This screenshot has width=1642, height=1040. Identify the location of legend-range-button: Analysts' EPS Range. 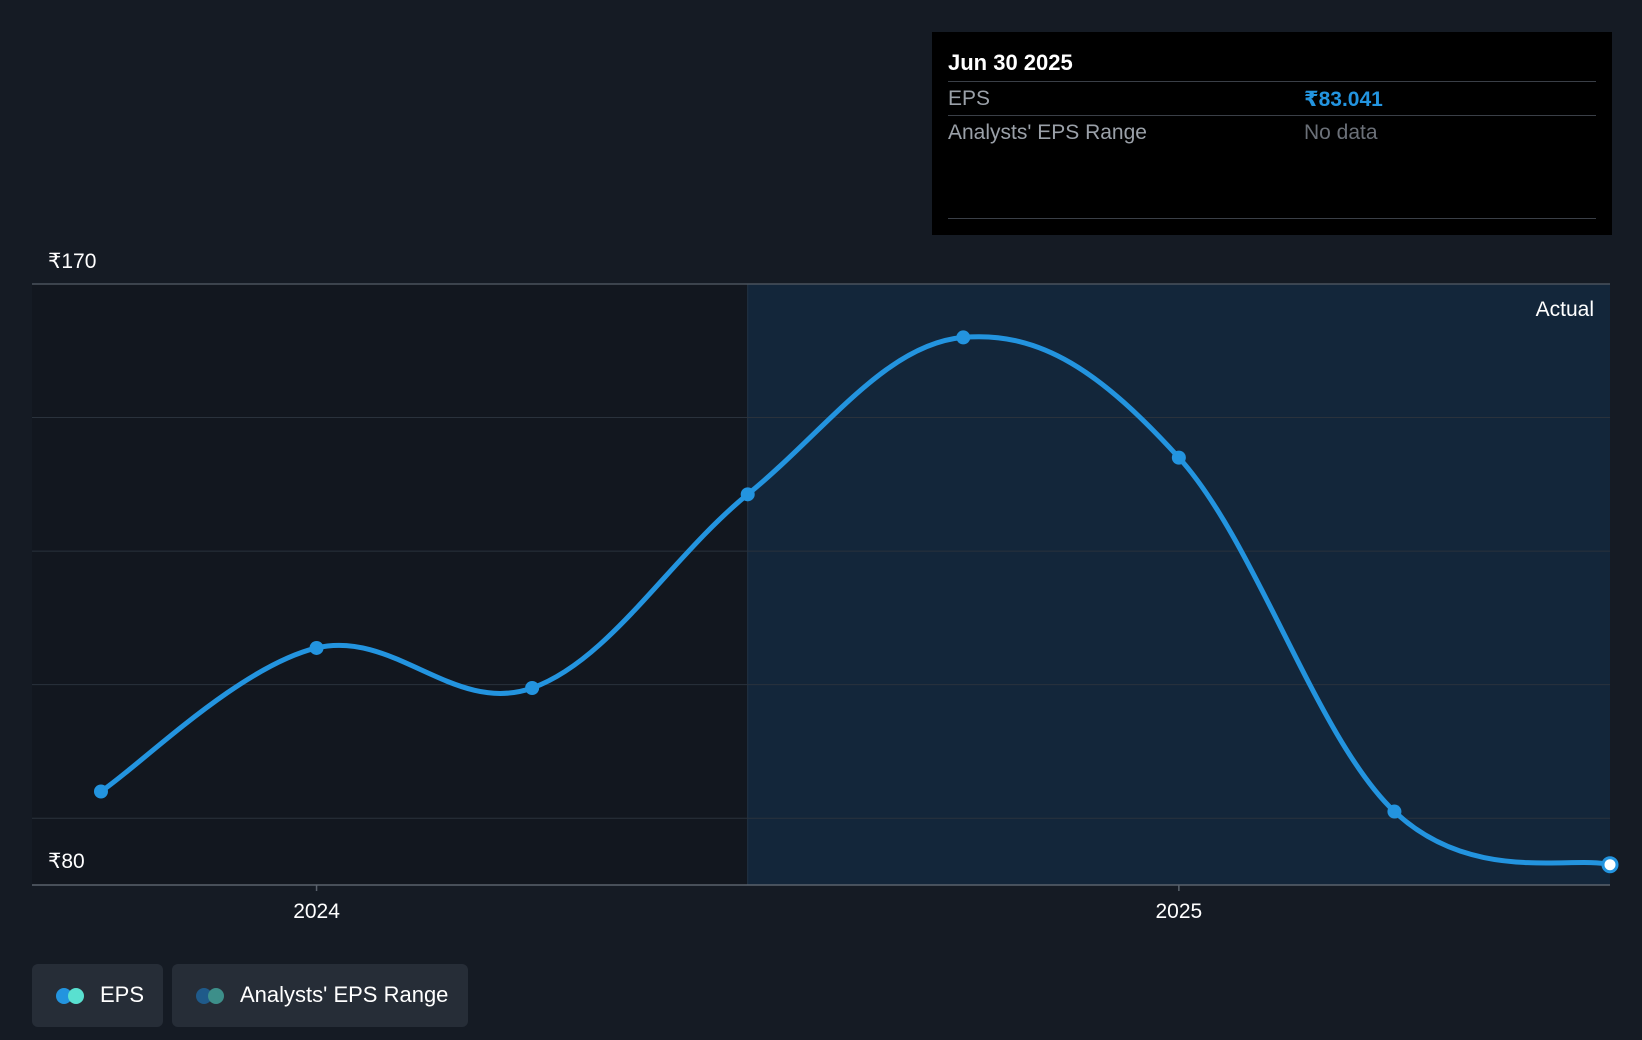
(320, 995).